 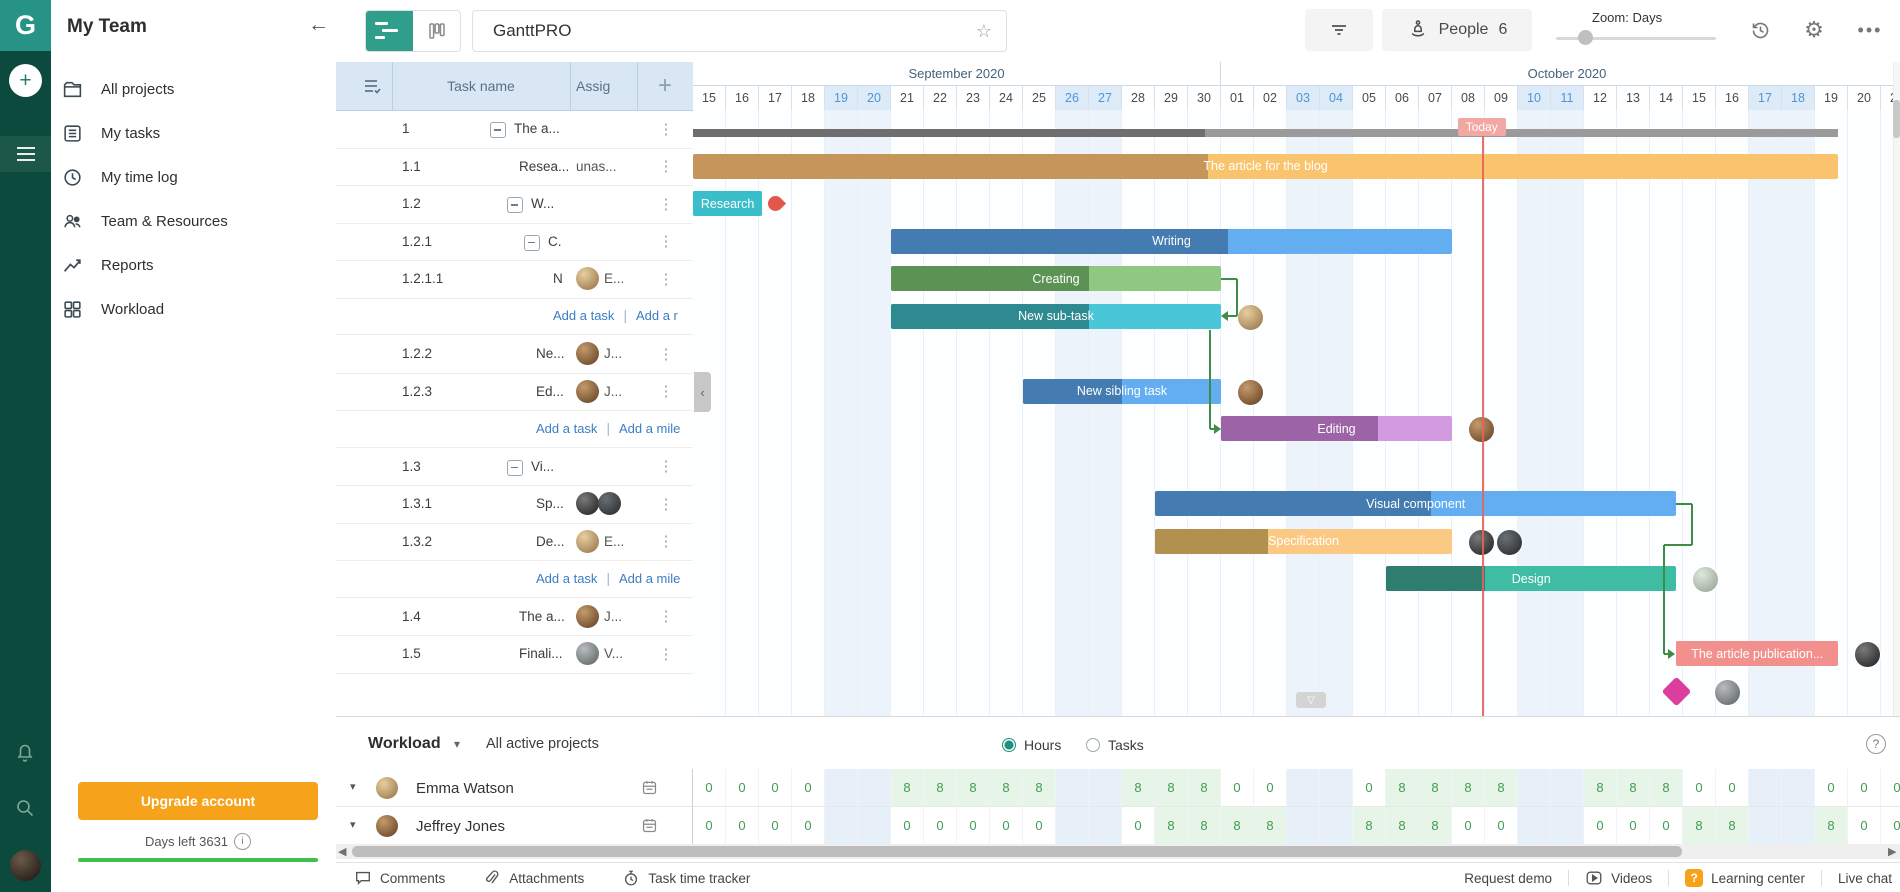 What do you see at coordinates (481, 86) in the screenshot?
I see `task-name-column-header: Task name` at bounding box center [481, 86].